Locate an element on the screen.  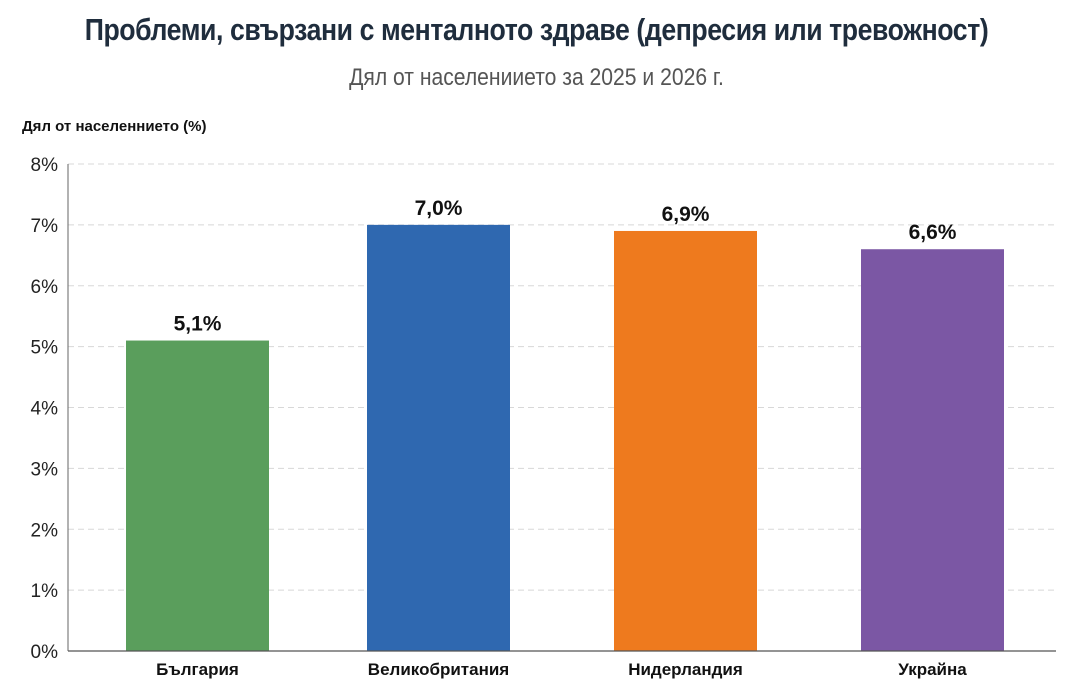
x-tick-label: Украйна is located at coordinates (932, 669).